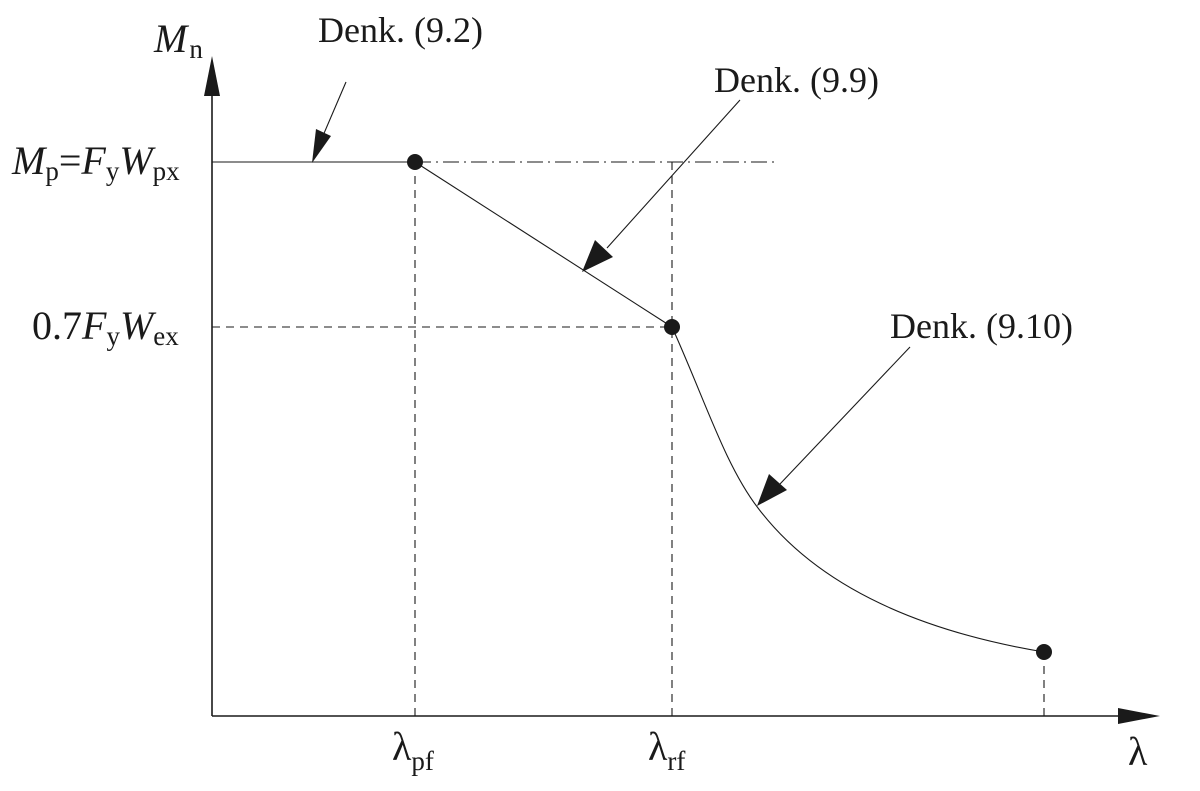 The image size is (1200, 791). What do you see at coordinates (415, 162) in the screenshot?
I see `point-lambda-pf` at bounding box center [415, 162].